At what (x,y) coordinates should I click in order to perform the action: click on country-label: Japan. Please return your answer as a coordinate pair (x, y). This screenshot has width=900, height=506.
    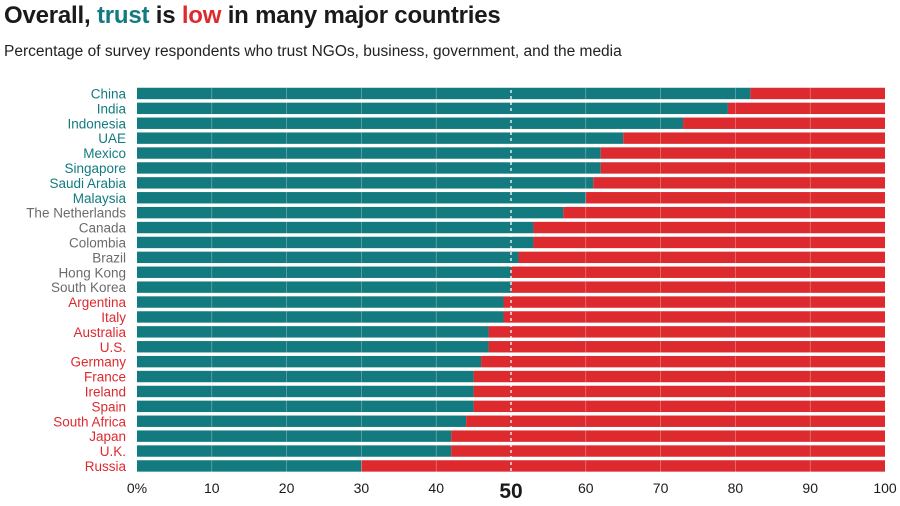
    Looking at the image, I should click on (107, 436).